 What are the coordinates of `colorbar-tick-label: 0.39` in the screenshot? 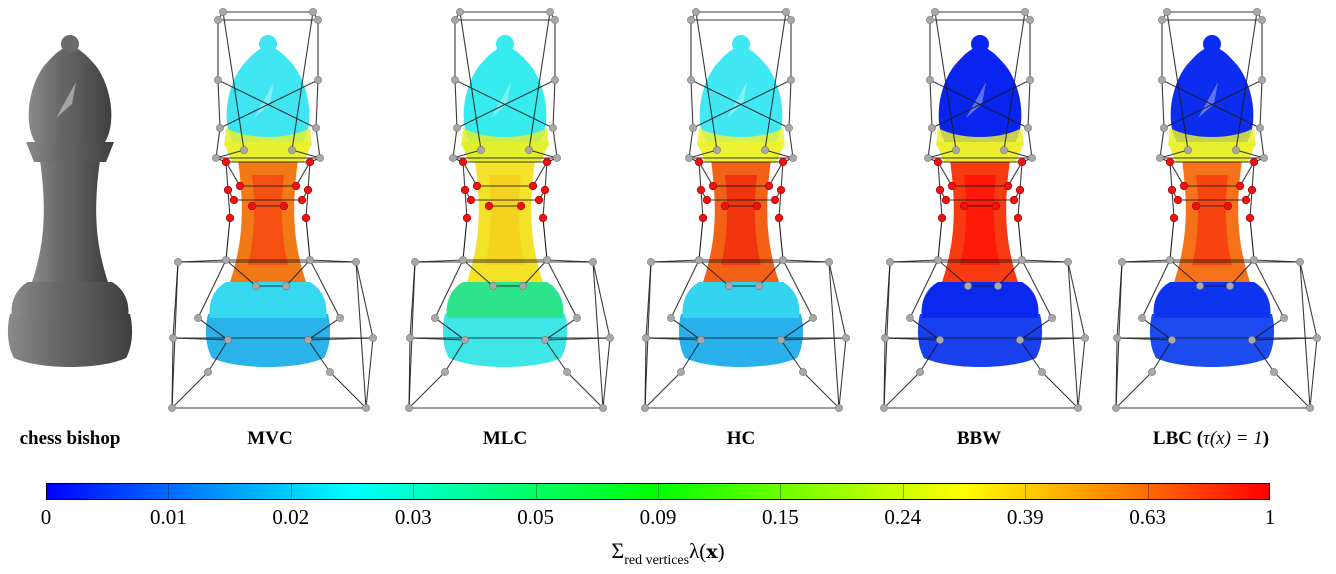 It's located at (1025, 517).